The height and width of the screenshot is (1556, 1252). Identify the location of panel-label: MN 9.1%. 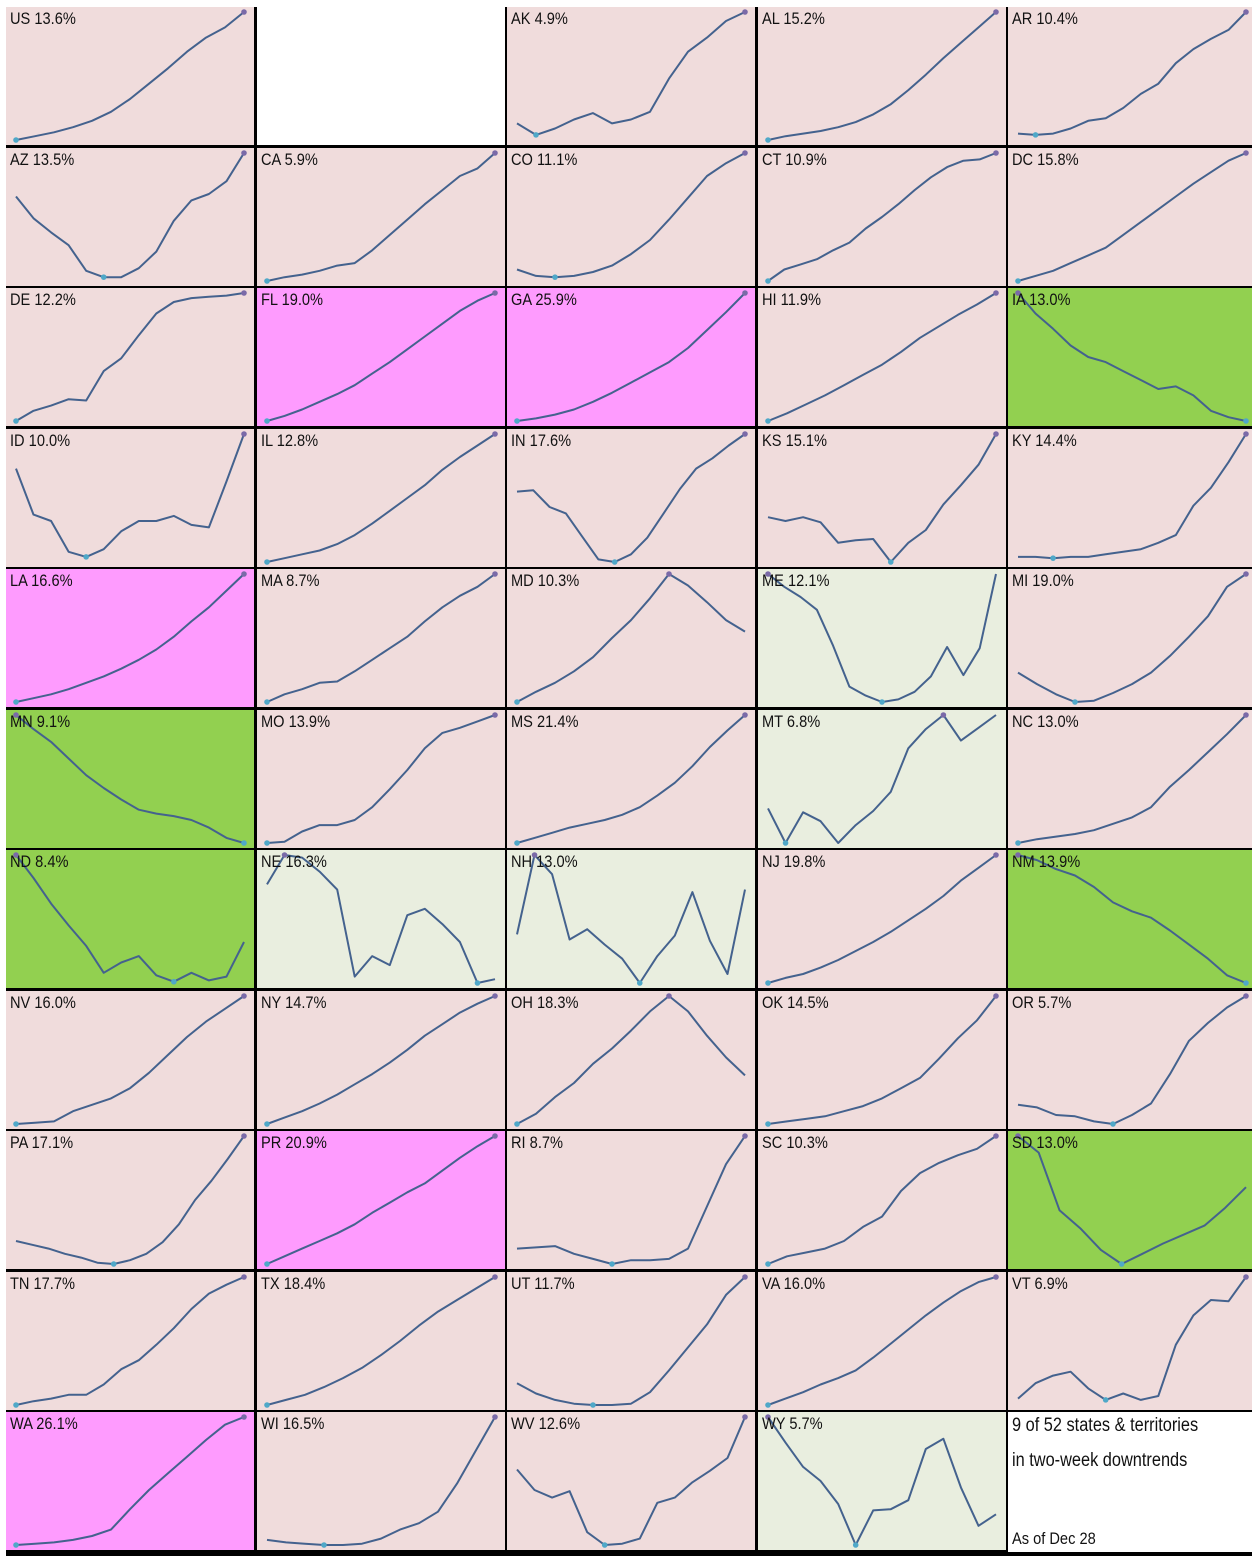
(40, 721).